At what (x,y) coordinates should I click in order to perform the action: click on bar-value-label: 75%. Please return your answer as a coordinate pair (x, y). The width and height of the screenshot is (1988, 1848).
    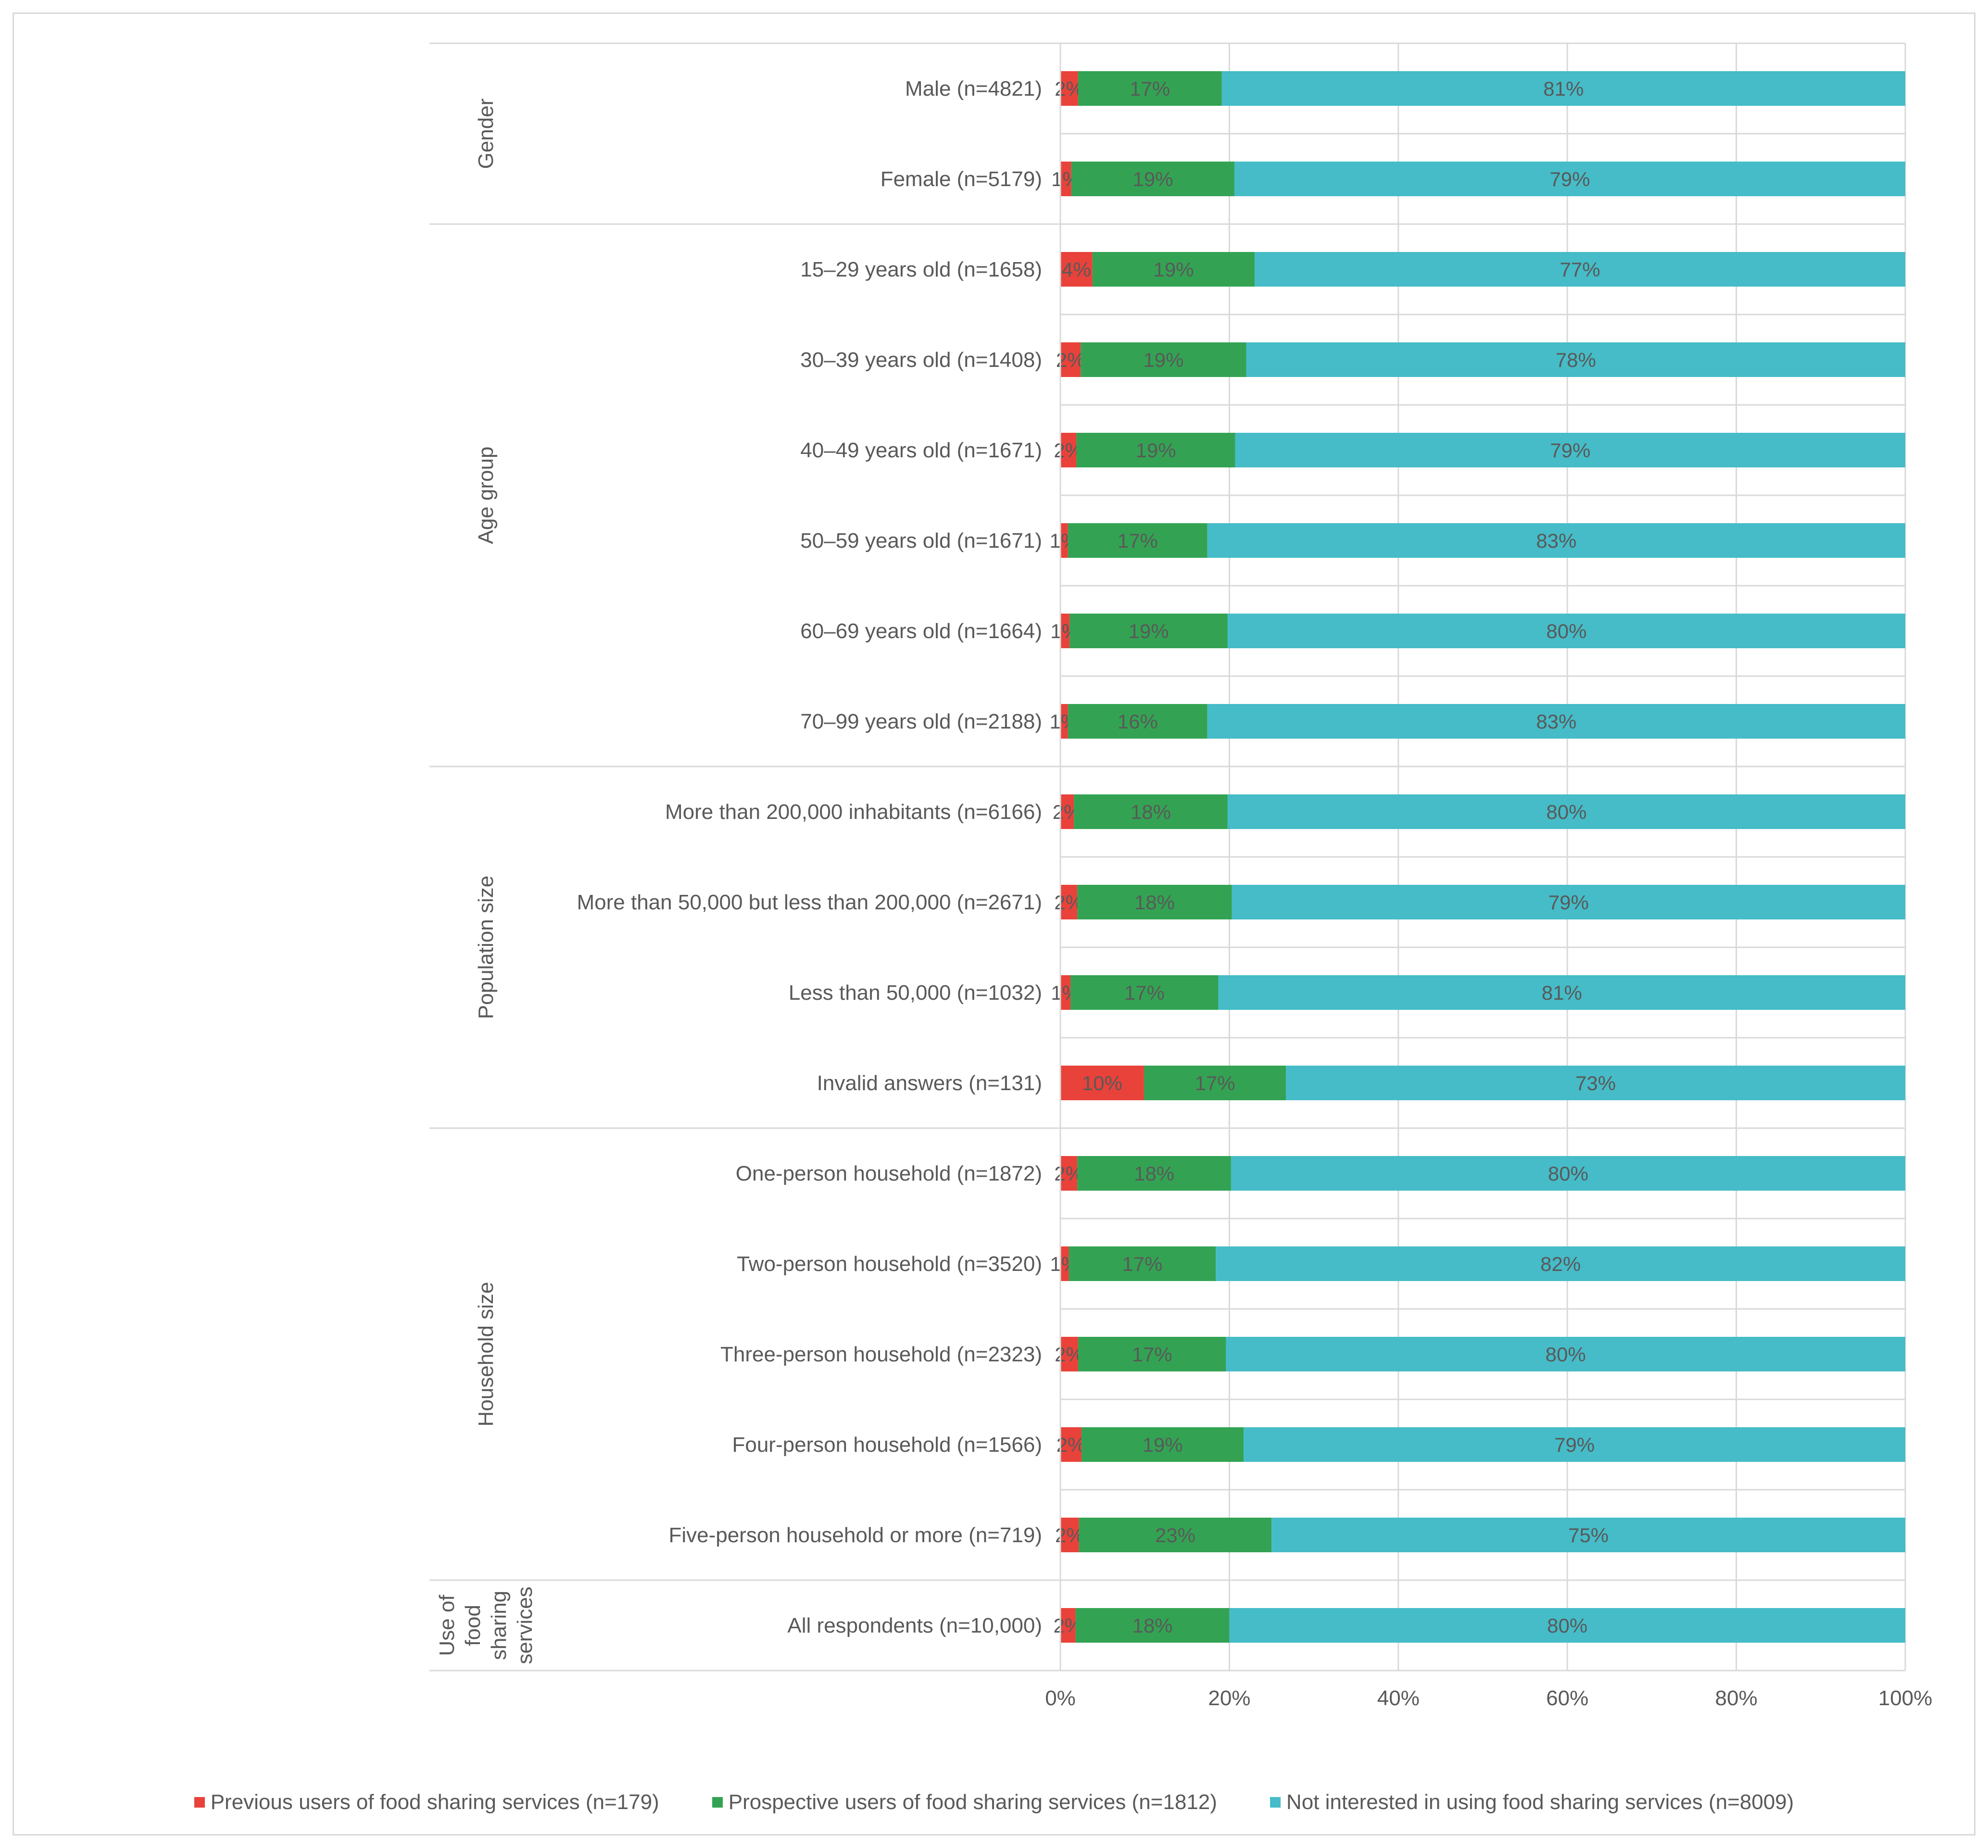
    Looking at the image, I should click on (1588, 1535).